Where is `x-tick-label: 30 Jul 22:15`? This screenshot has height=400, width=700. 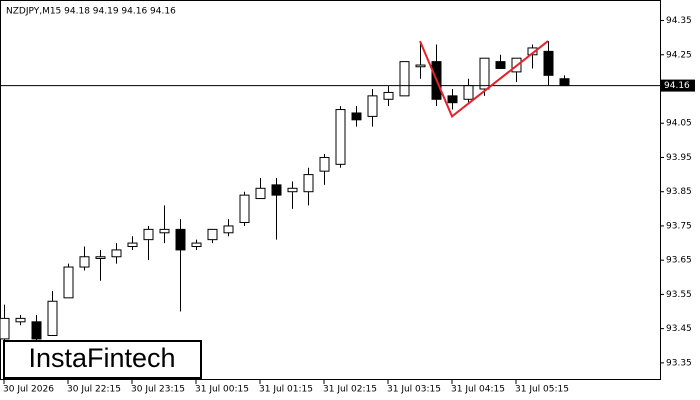 x-tick-label: 30 Jul 22:15 is located at coordinates (94, 390).